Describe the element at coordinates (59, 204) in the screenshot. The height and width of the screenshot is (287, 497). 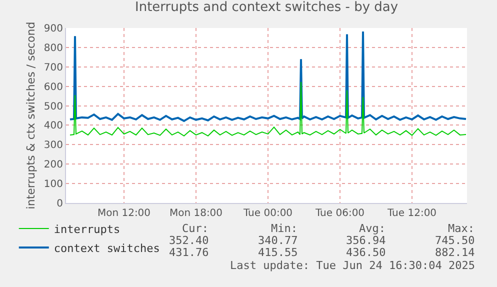
I see `y-tick-label: 0` at that location.